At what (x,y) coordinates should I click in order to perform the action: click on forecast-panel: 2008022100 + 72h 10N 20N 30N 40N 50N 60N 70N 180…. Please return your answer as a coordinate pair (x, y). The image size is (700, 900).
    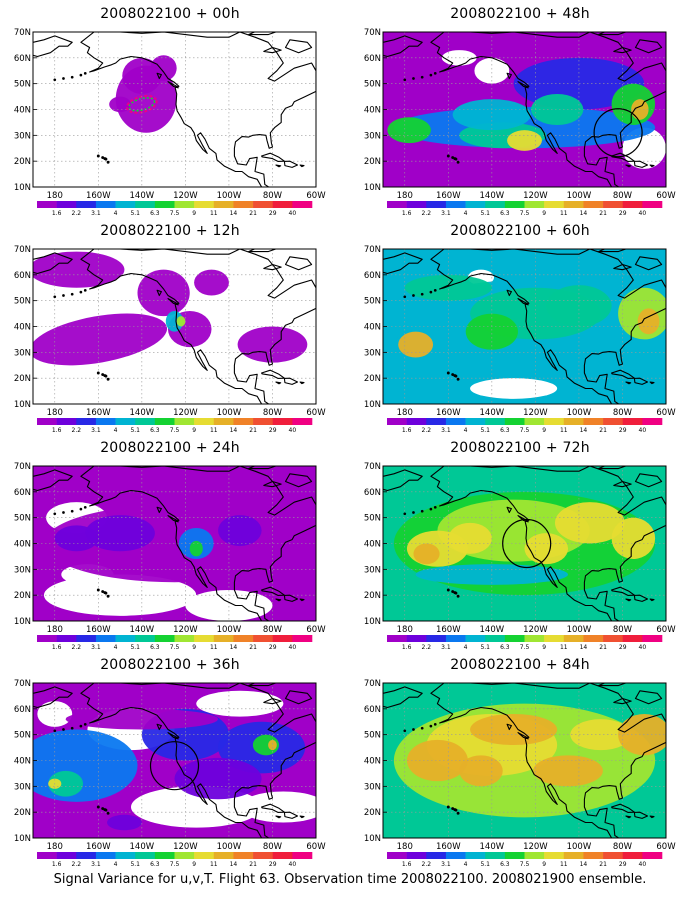
    Looking at the image, I should click on (520, 549).